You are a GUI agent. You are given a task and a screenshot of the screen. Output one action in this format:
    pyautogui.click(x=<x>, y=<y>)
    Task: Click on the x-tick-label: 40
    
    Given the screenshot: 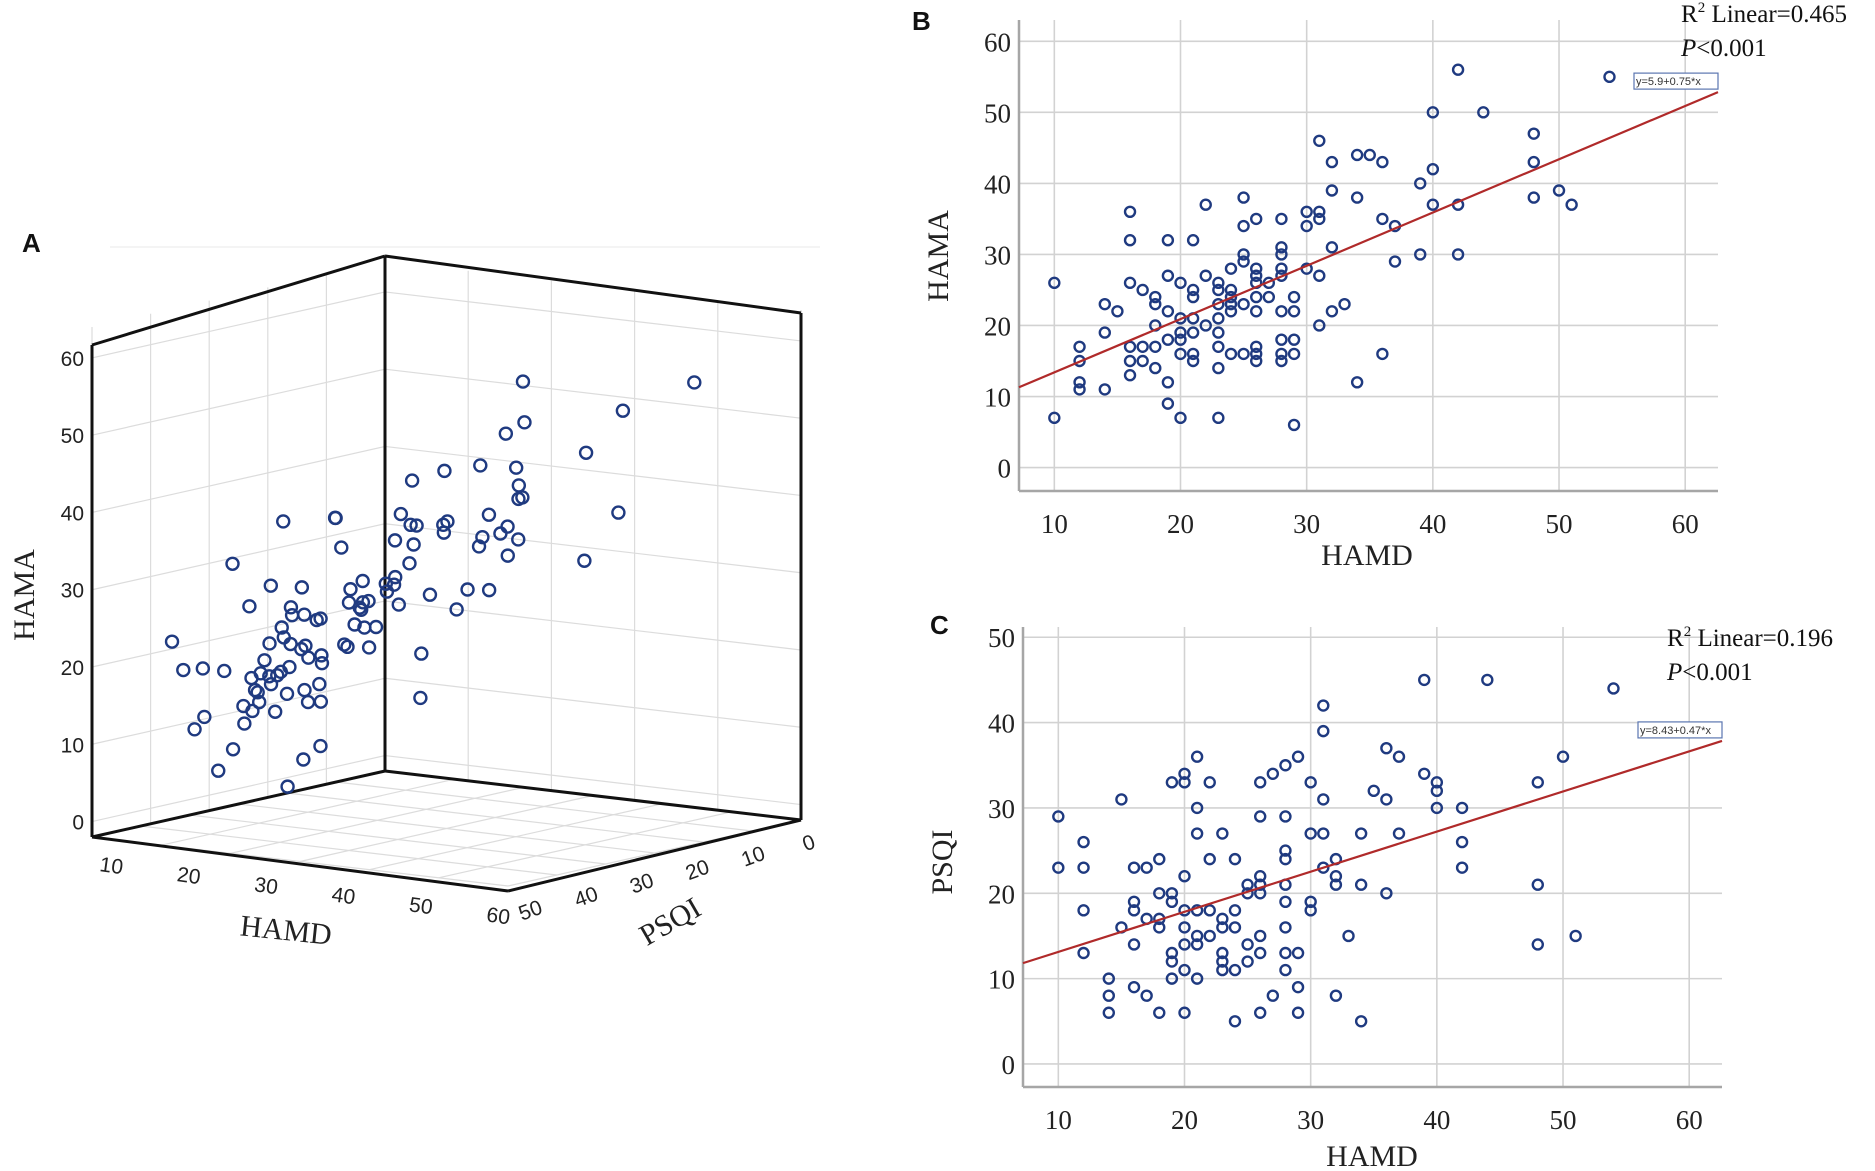 What is the action you would take?
    pyautogui.click(x=1436, y=1120)
    